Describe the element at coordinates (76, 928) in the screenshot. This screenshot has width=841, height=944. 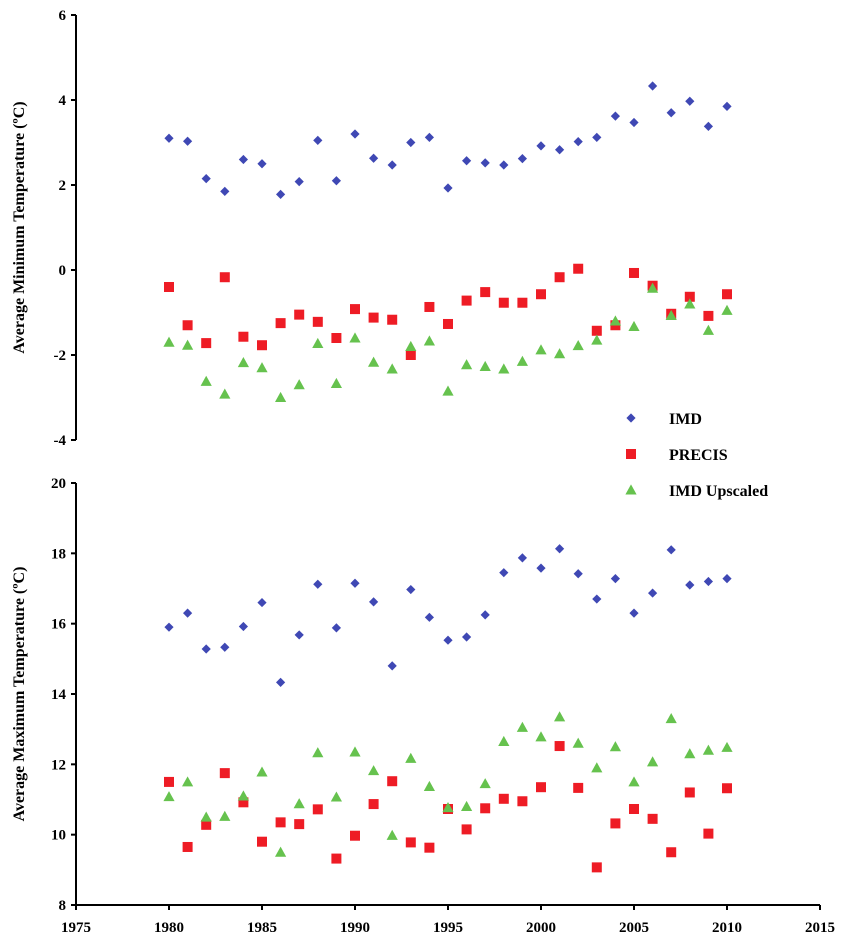
I see `bottom-x-tick-label: 1975` at that location.